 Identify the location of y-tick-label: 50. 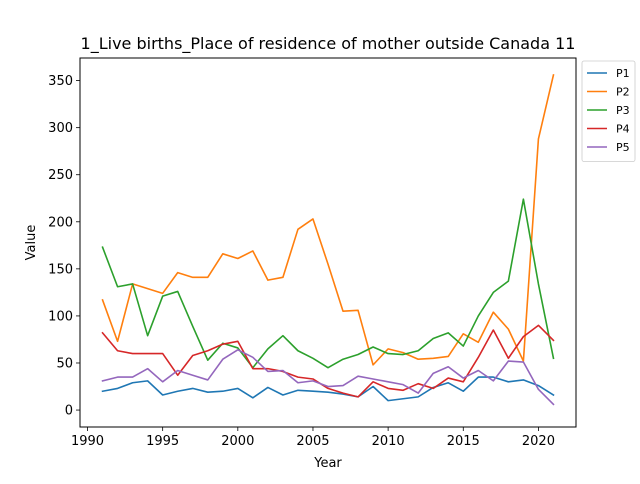
(64, 363).